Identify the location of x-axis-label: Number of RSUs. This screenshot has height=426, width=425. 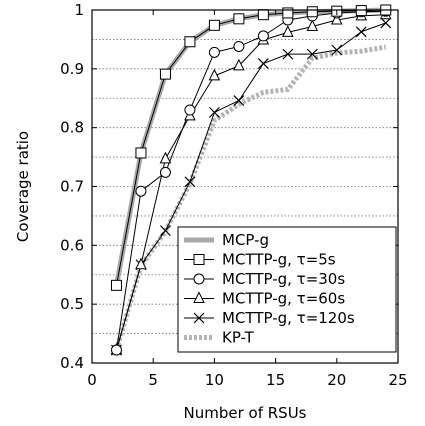
(245, 413).